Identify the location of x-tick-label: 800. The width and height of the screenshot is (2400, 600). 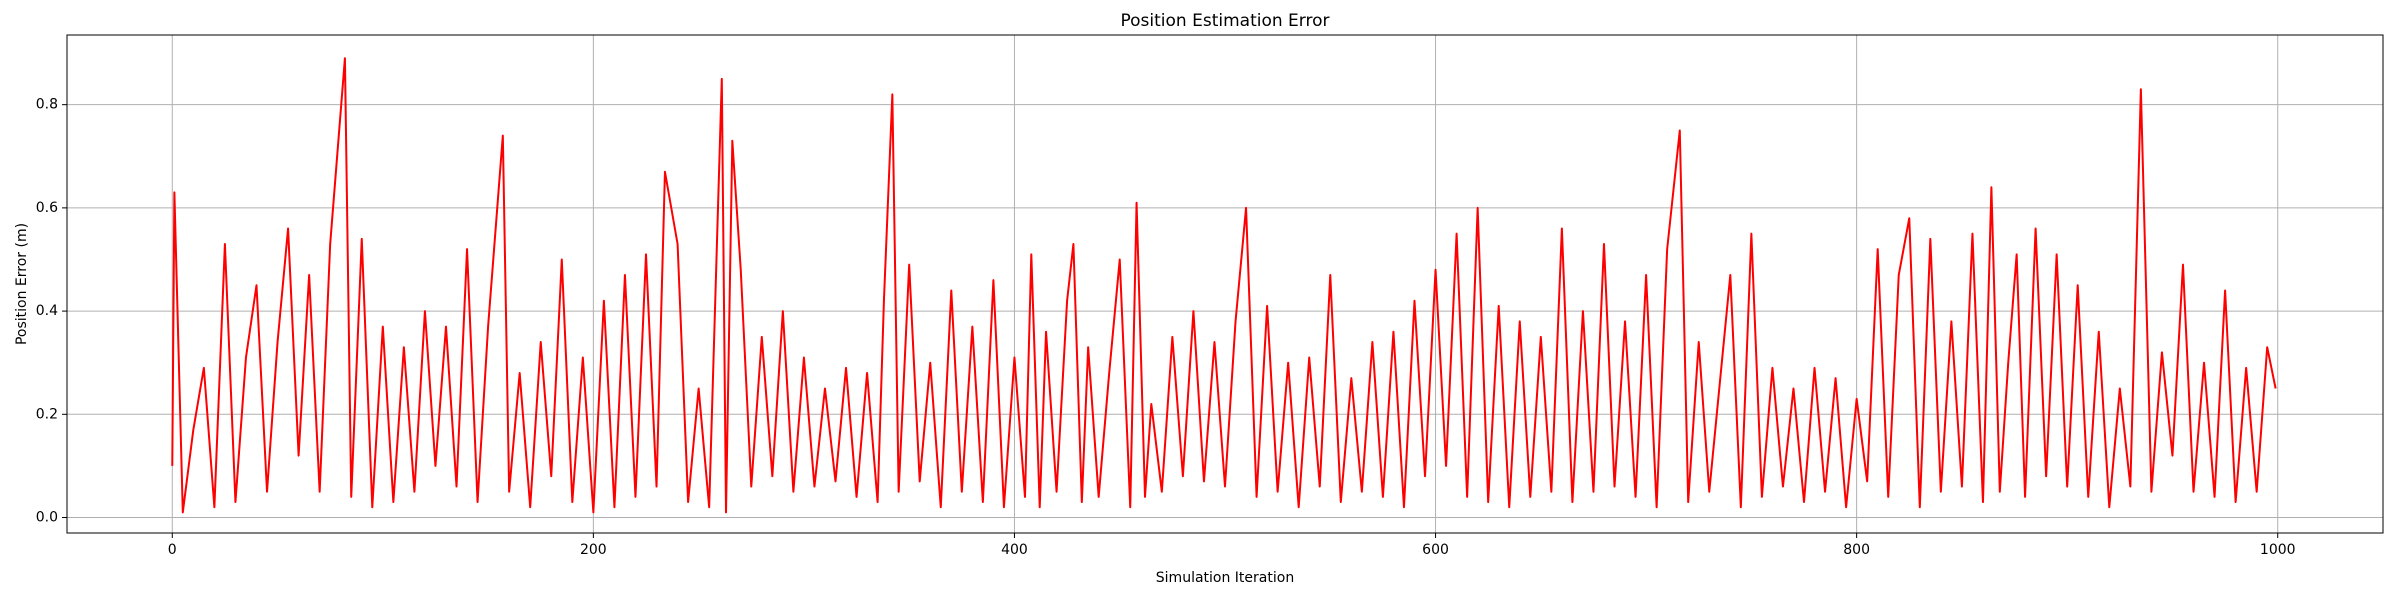
(1856, 550).